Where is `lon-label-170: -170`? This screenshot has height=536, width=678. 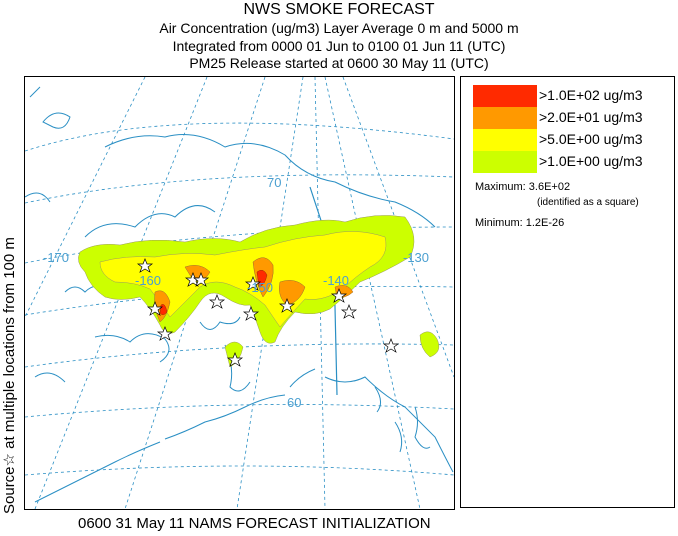
lon-label-170: -170 is located at coordinates (56, 257).